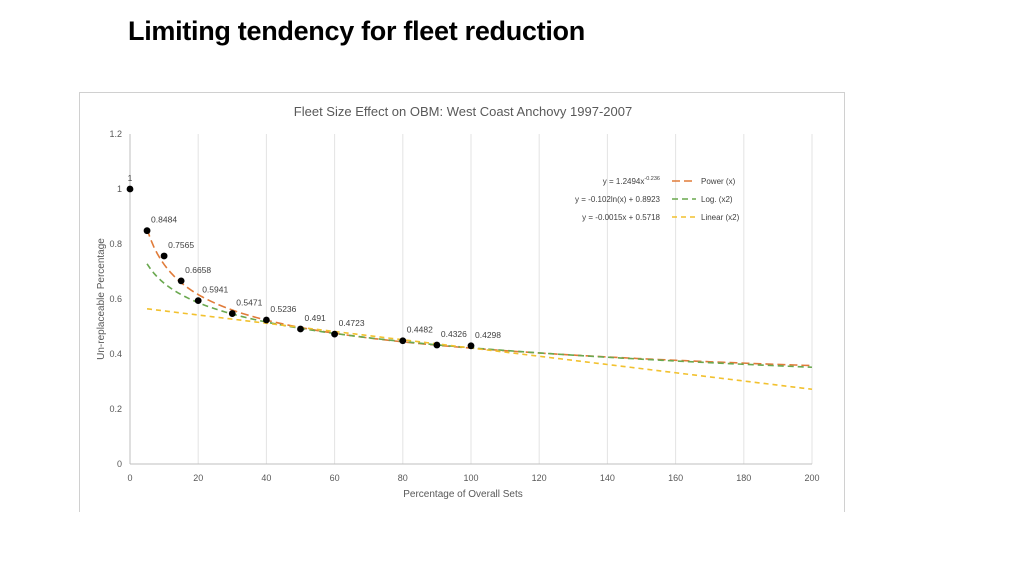 Image resolution: width=1024 pixels, height=576 pixels. What do you see at coordinates (743, 478) in the screenshot?
I see `x-tick-label: 180` at bounding box center [743, 478].